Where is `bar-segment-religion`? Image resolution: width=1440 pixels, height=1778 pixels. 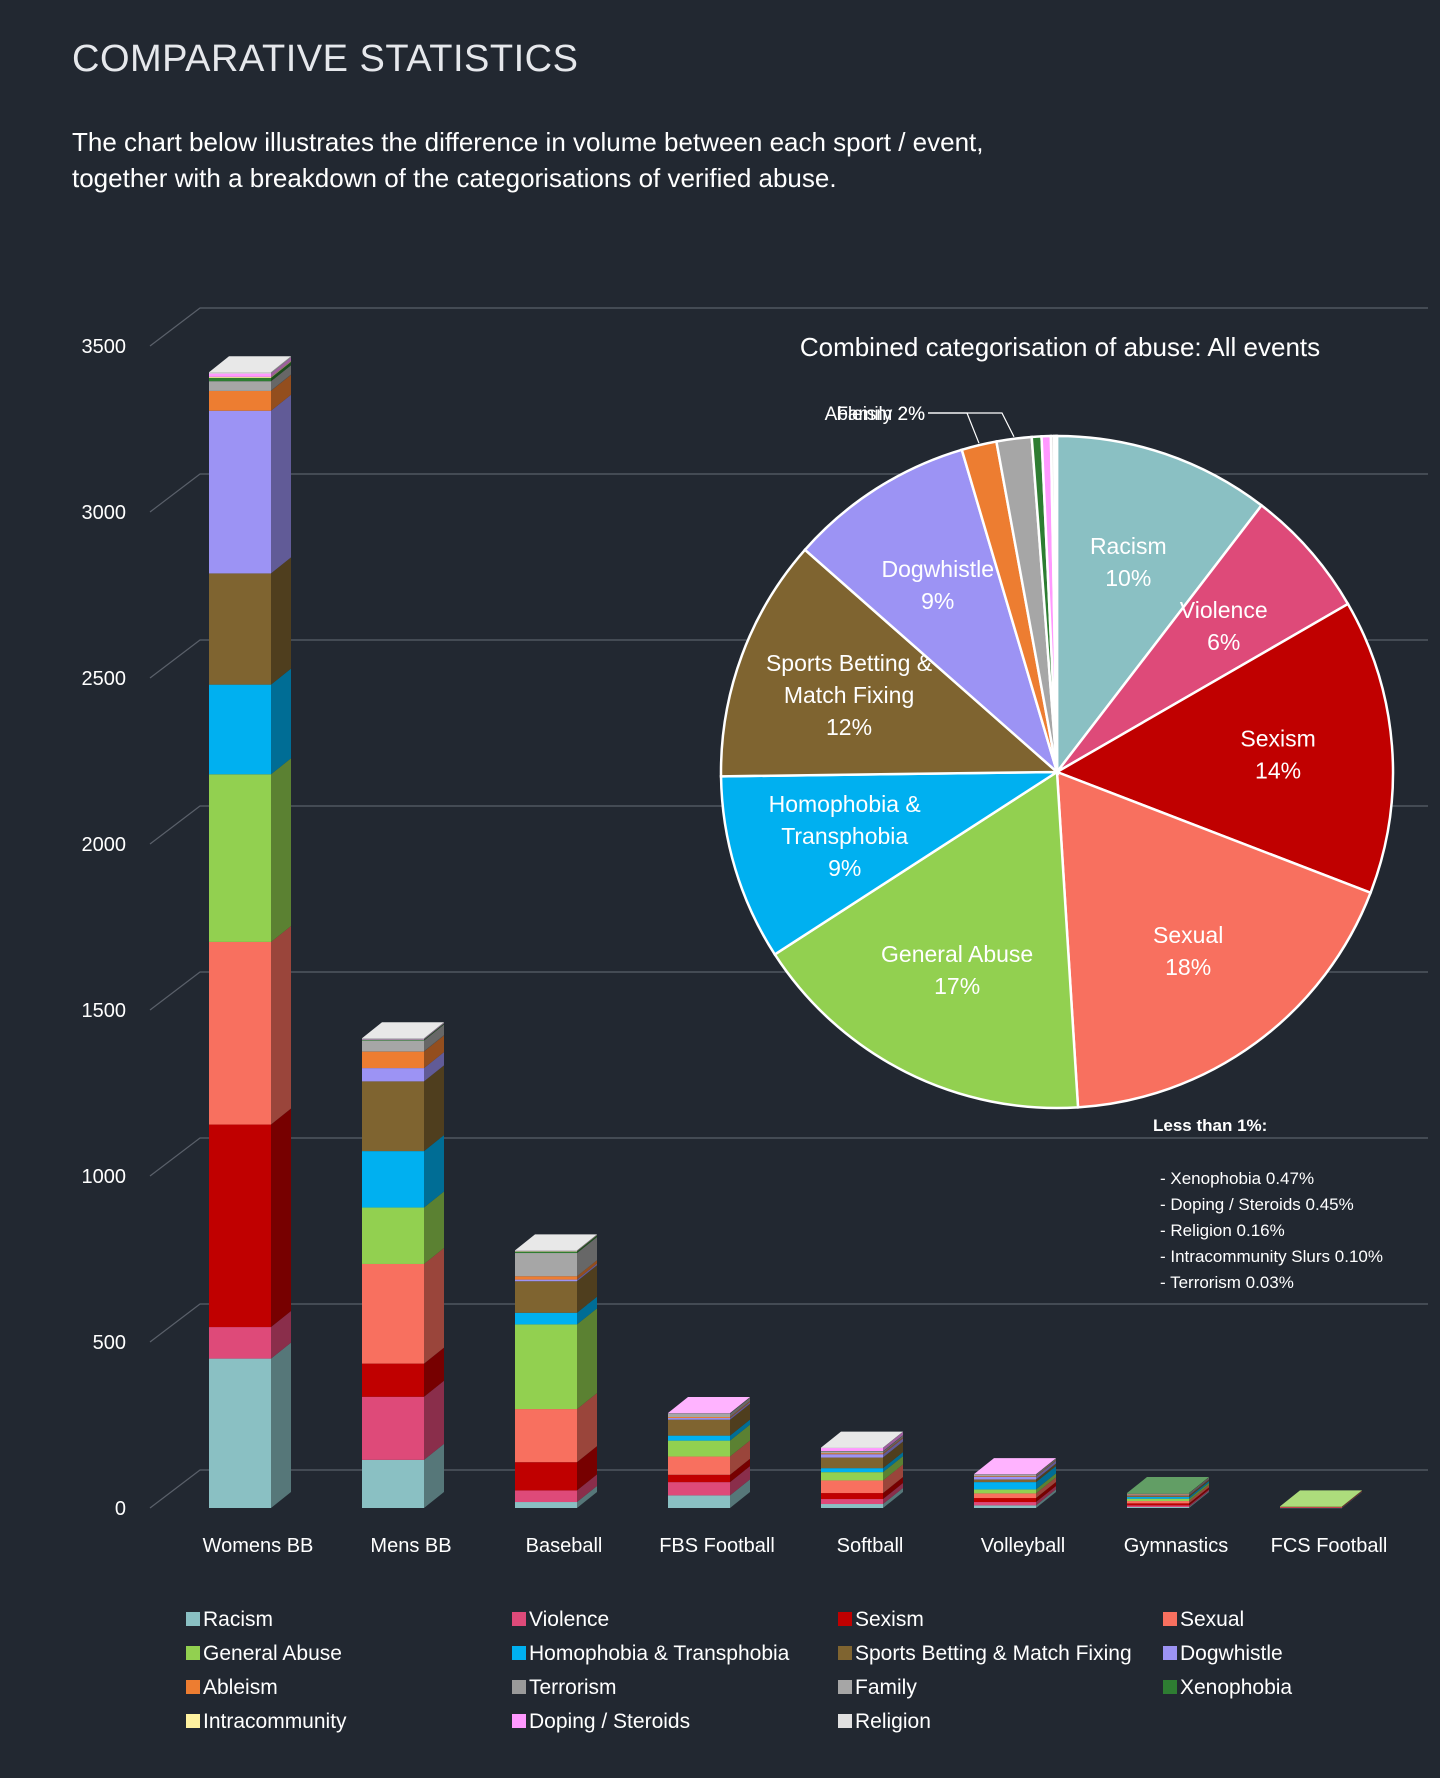 bar-segment-religion is located at coordinates (250, 365).